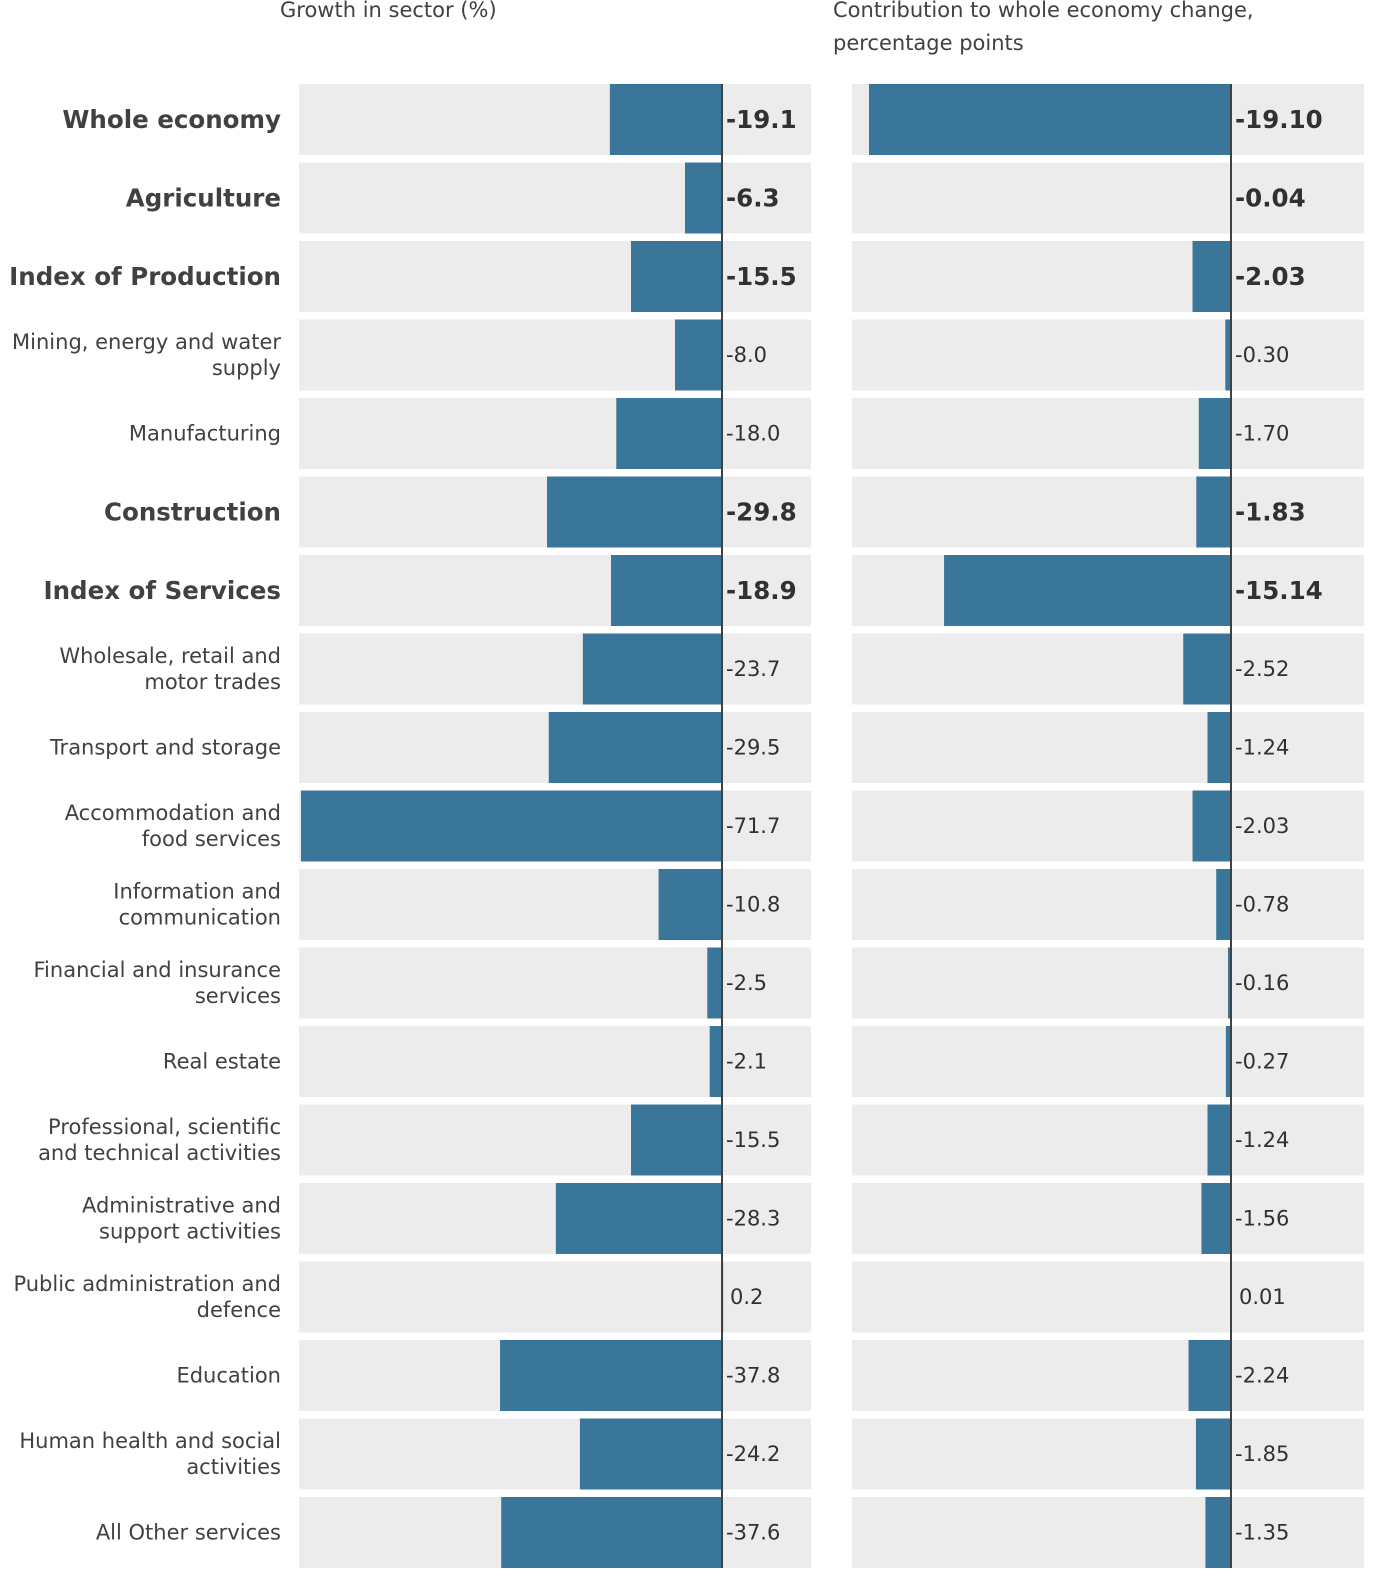 The image size is (1383, 1590). Describe the element at coordinates (159, 1153) in the screenshot. I see `category-label: and technical activities` at that location.